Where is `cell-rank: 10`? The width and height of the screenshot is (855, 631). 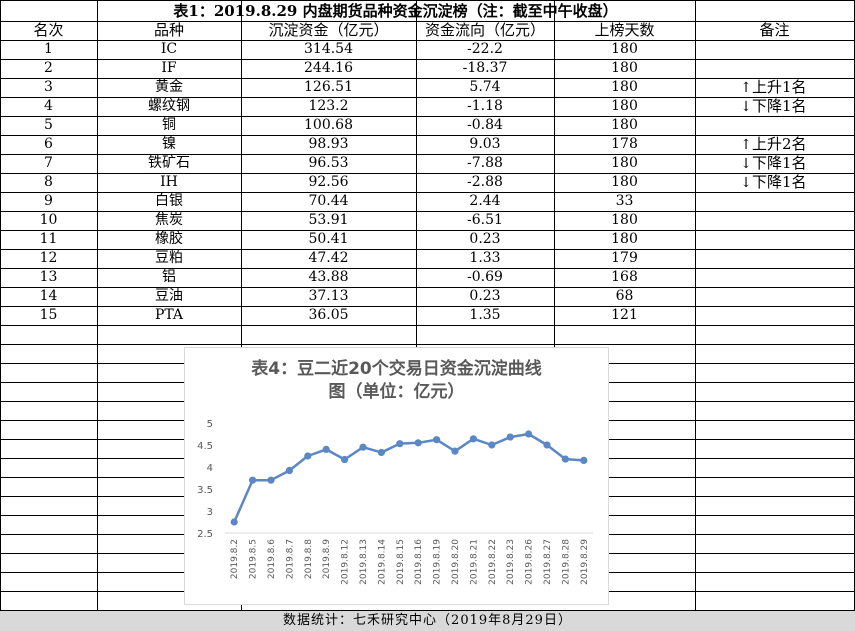 cell-rank: 10 is located at coordinates (48, 220).